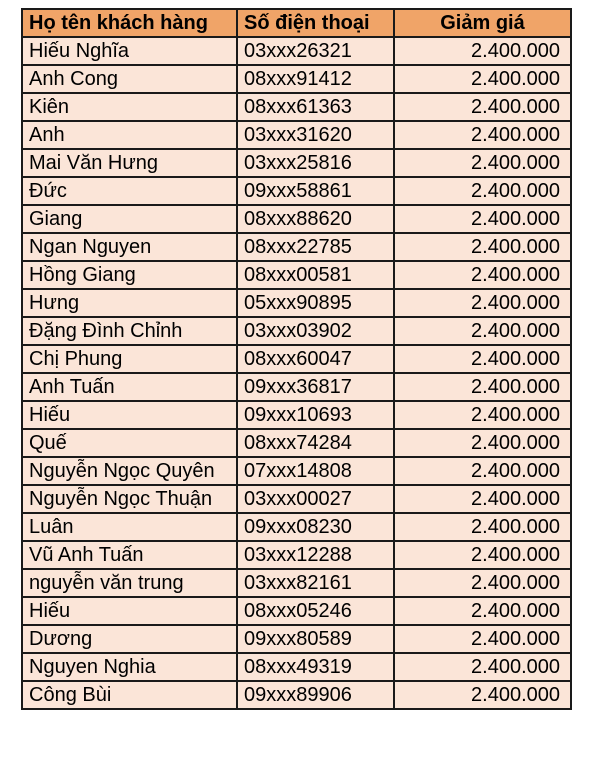 The height and width of the screenshot is (771, 600). Describe the element at coordinates (315, 667) in the screenshot. I see `phone-number-cell: 08xxx49319` at that location.